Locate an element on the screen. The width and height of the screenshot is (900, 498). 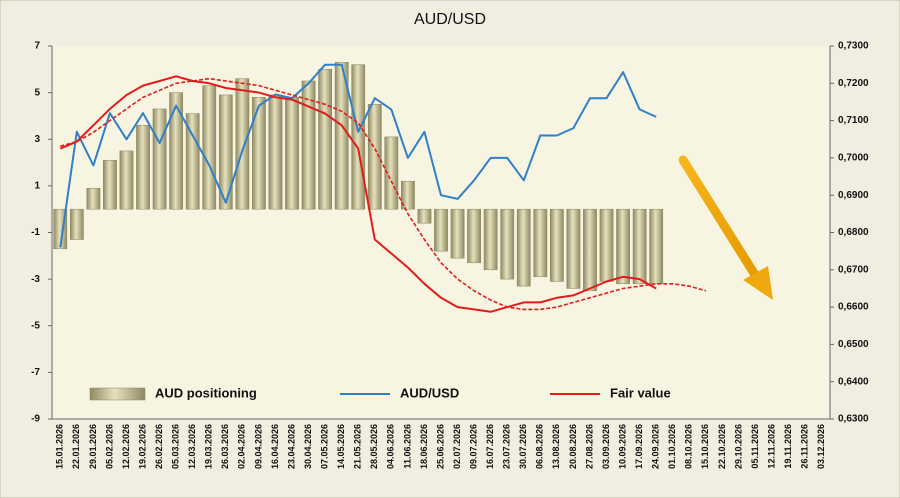
x-tick-label: 29.01.2026 is located at coordinates (93, 446).